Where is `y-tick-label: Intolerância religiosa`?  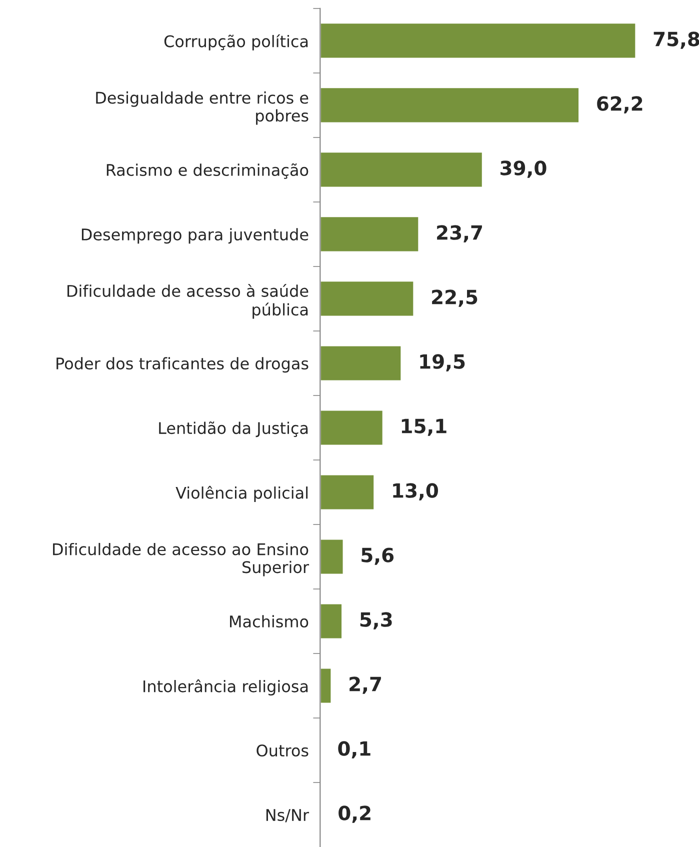 y-tick-label: Intolerância religiosa is located at coordinates (226, 687).